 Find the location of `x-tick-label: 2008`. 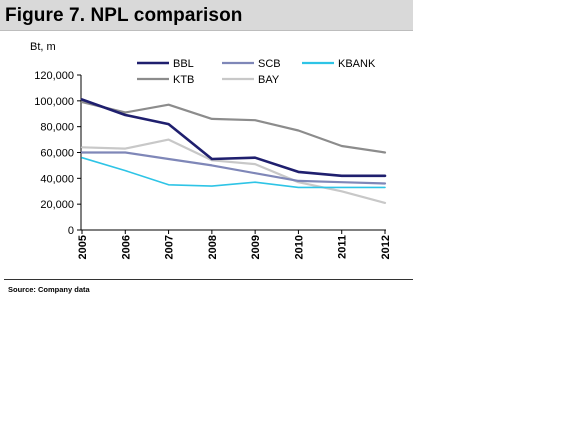

x-tick-label: 2008 is located at coordinates (213, 247).